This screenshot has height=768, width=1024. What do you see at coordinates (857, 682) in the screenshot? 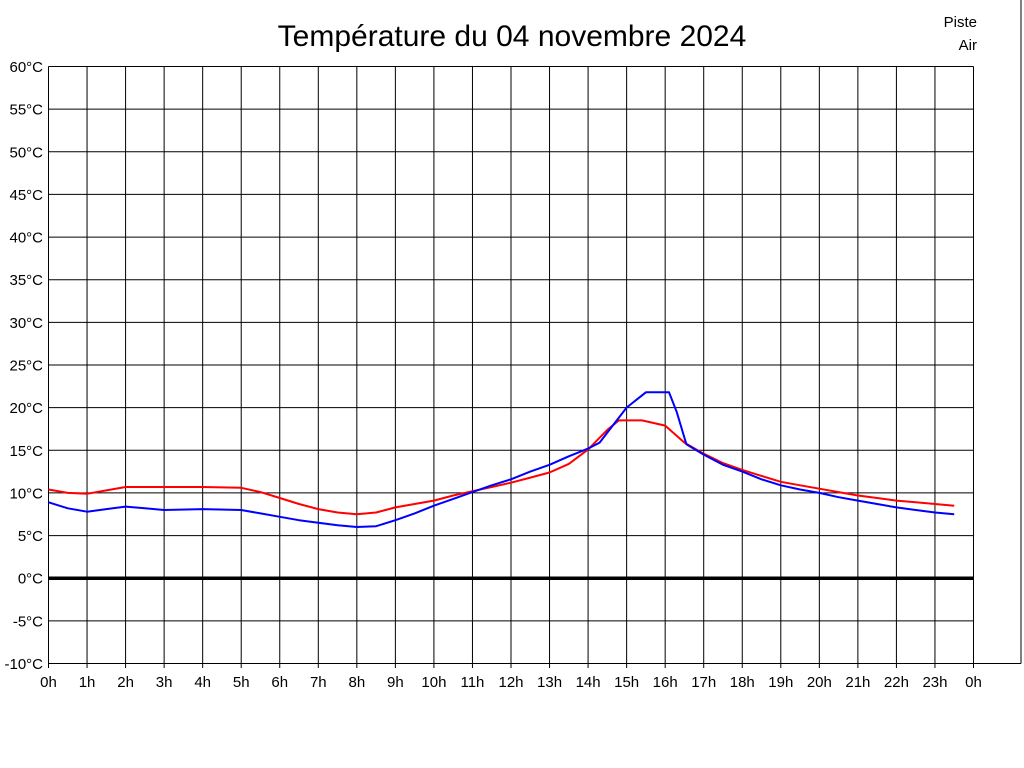
I see `x-tick-label: 21h` at bounding box center [857, 682].